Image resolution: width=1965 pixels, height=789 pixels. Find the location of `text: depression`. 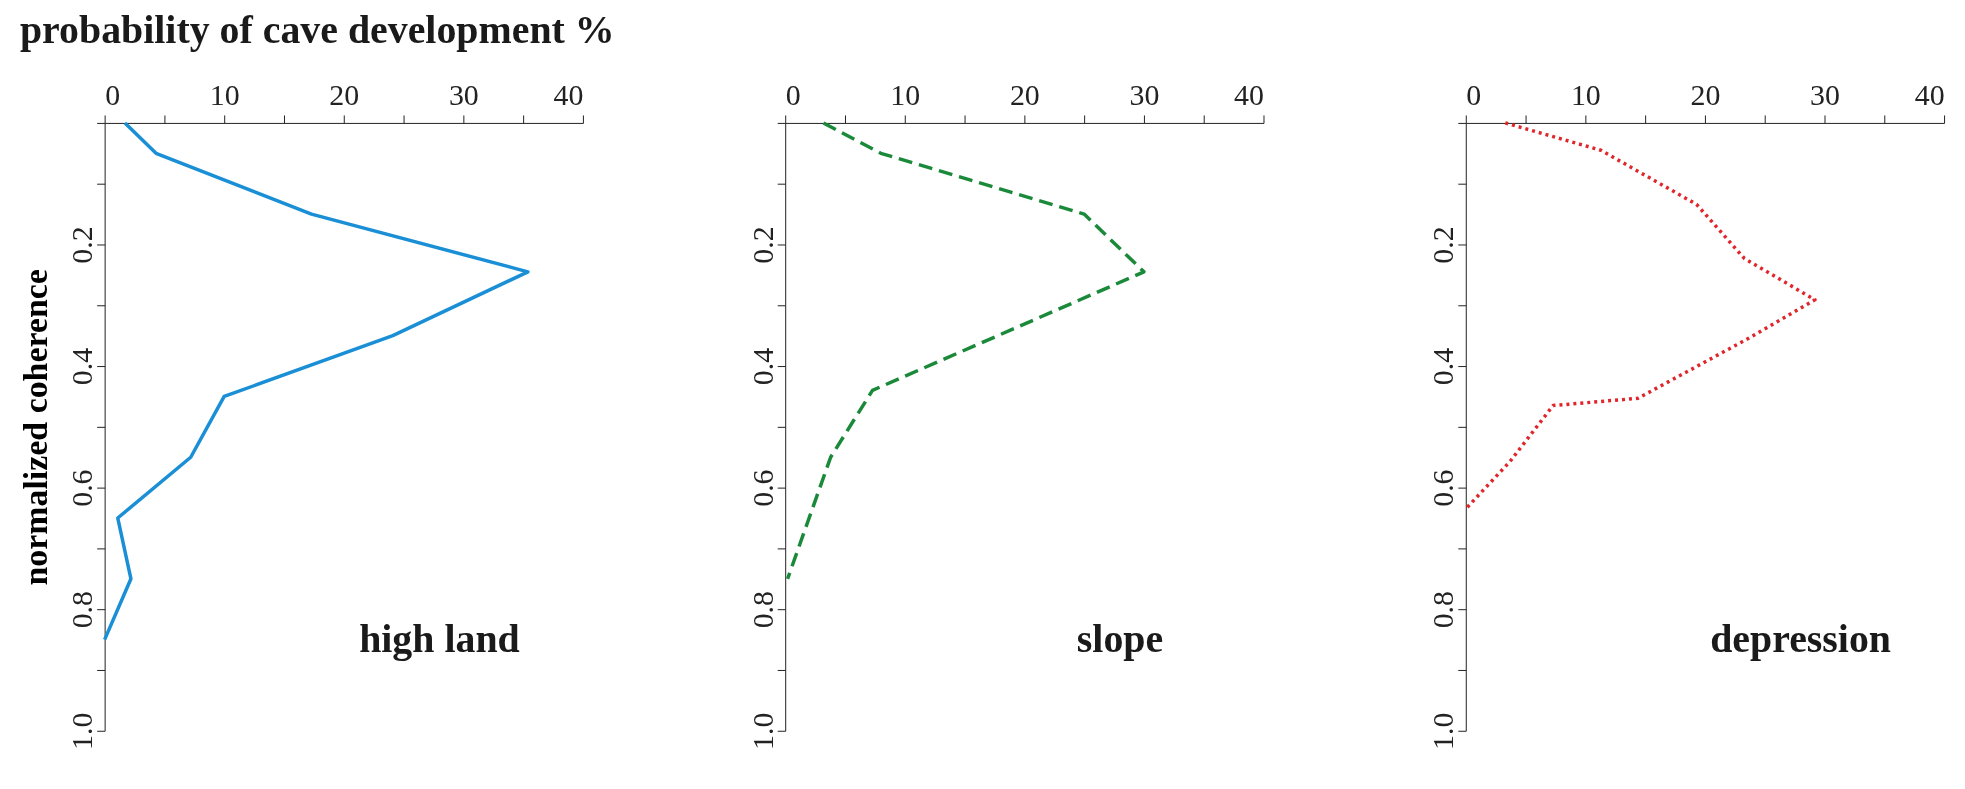

text: depression is located at coordinates (1800, 638).